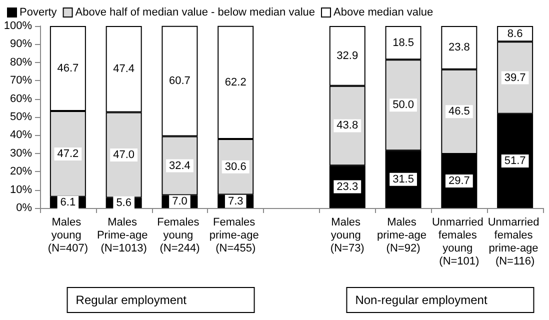 The height and width of the screenshot is (320, 549). What do you see at coordinates (124, 155) in the screenshot?
I see `data-label: 47.0` at bounding box center [124, 155].